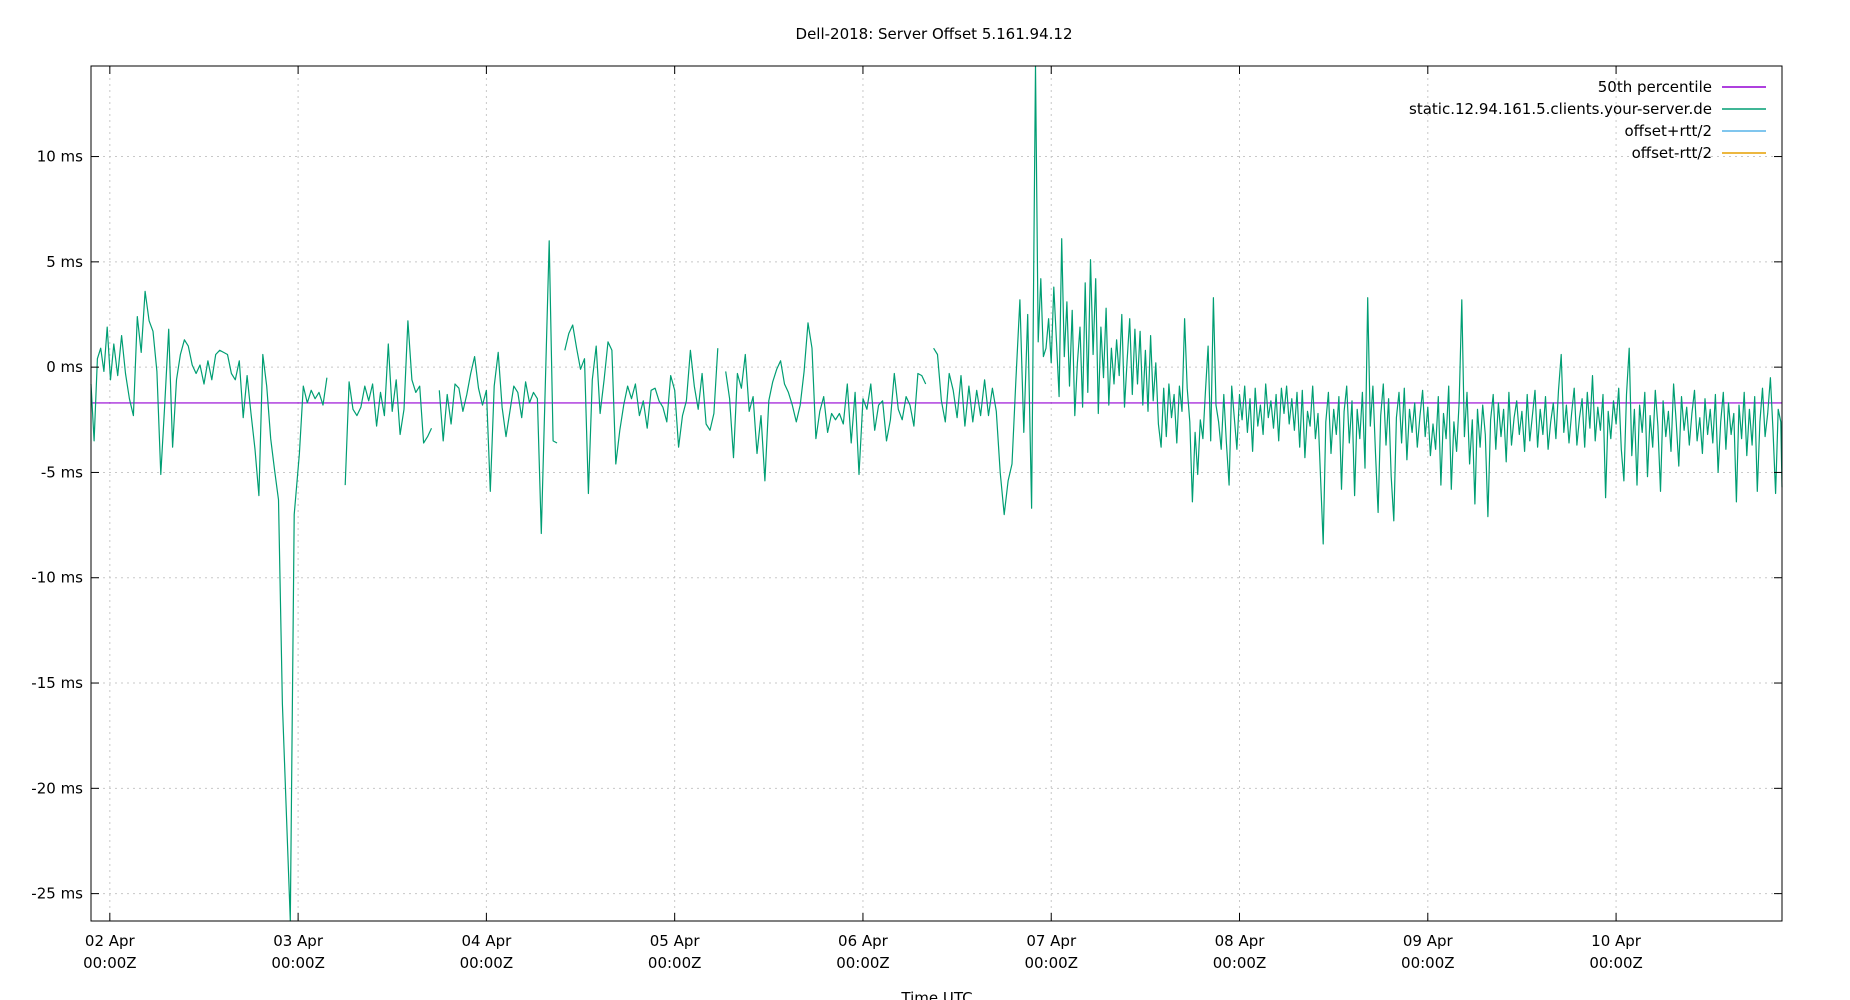  I want to click on x-tick-label-date: 10 Apr, so click(1616, 941).